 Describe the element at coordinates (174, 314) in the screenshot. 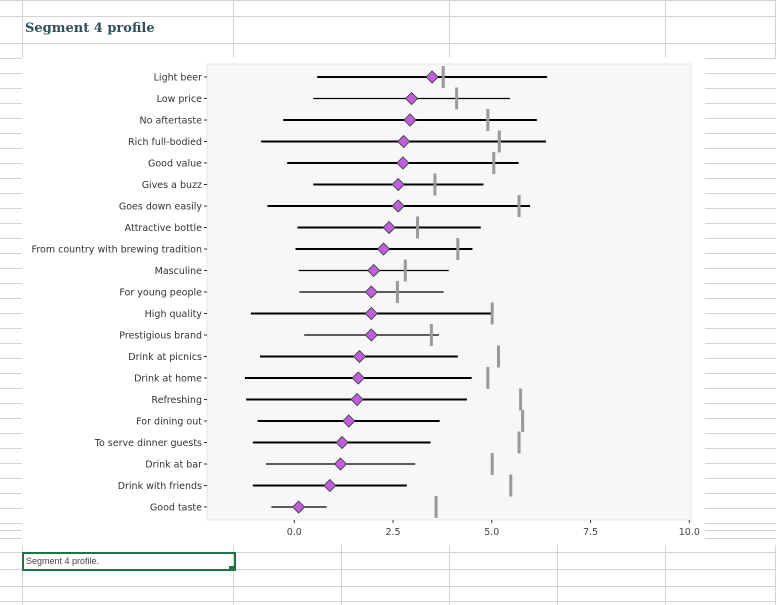

I see `y-tick-label: High quality` at that location.